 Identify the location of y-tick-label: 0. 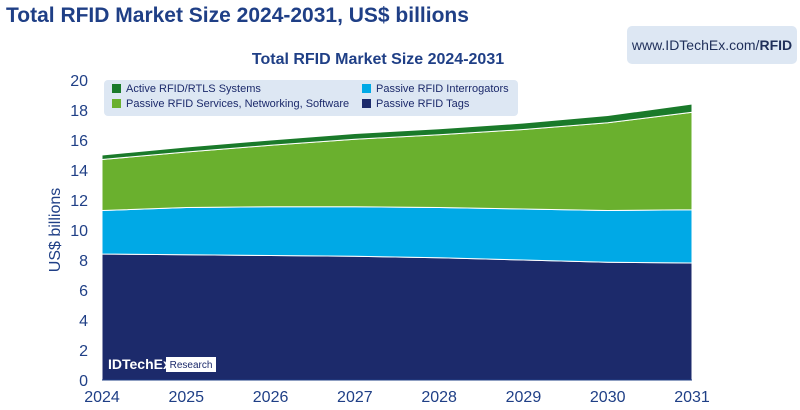
(83, 381).